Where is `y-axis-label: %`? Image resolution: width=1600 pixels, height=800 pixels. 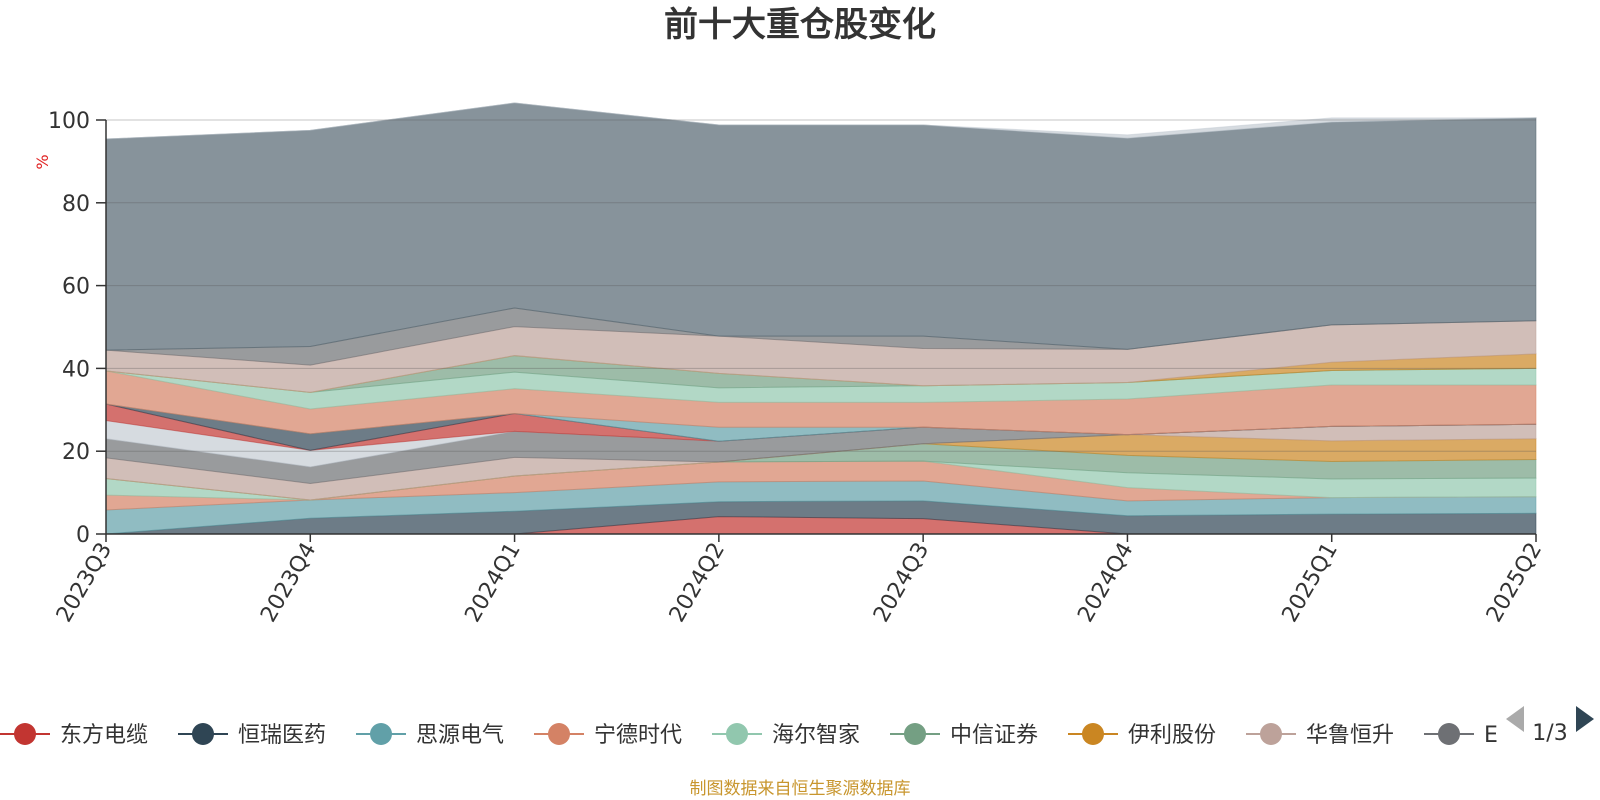
y-axis-label: % is located at coordinates (42, 161).